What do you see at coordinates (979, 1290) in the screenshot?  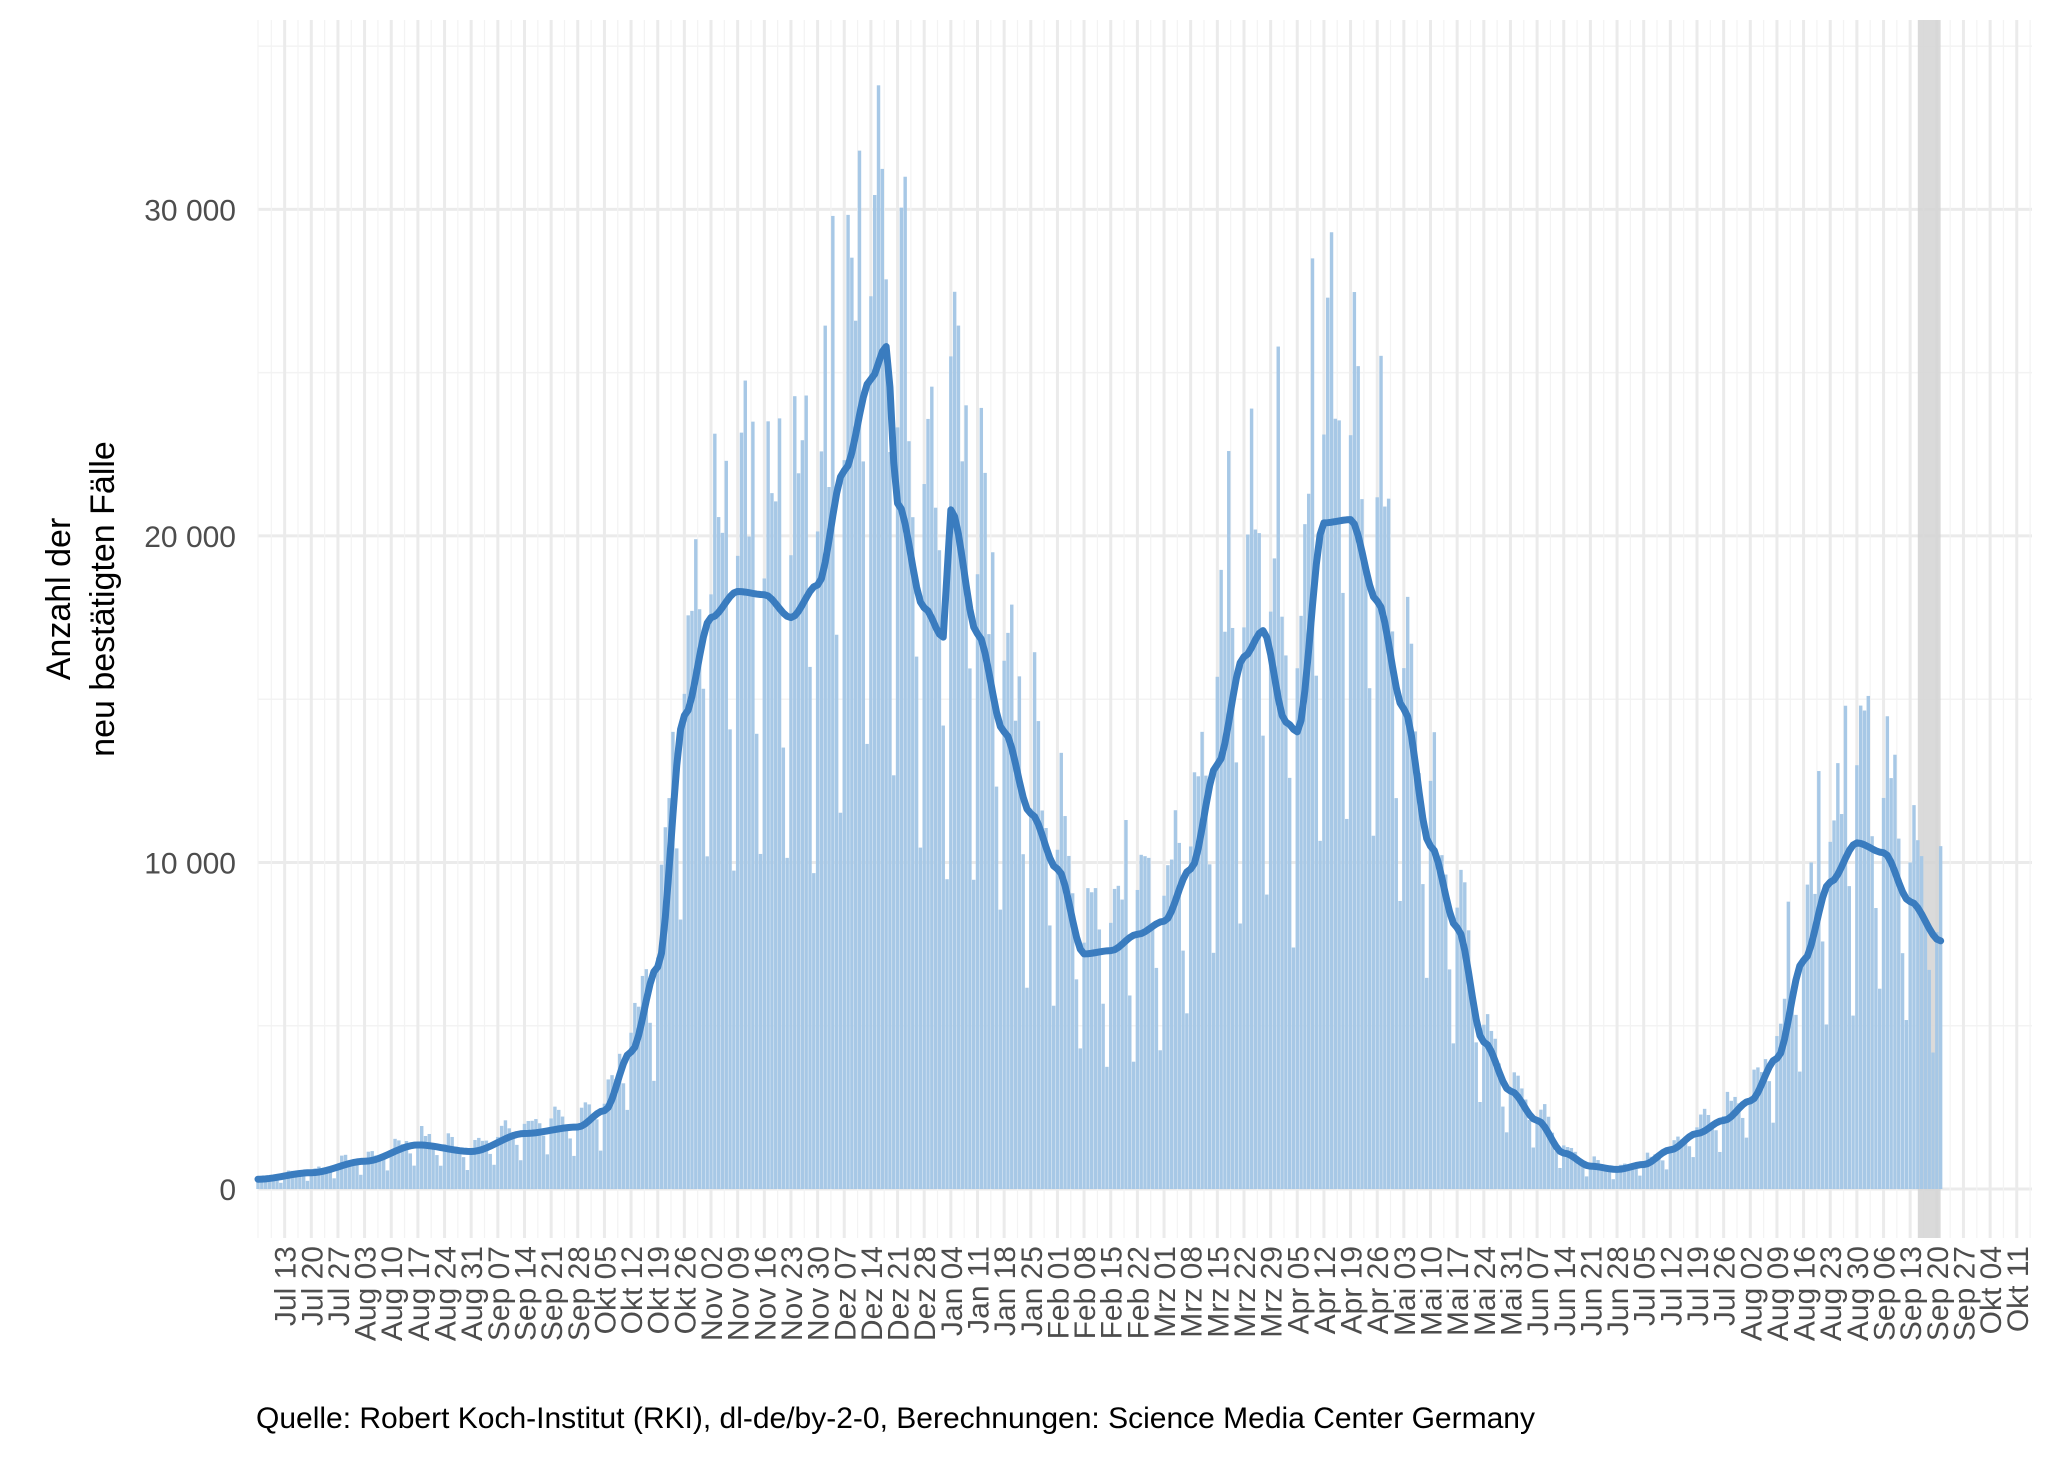 I see `x-tick-label: Jan 11` at bounding box center [979, 1290].